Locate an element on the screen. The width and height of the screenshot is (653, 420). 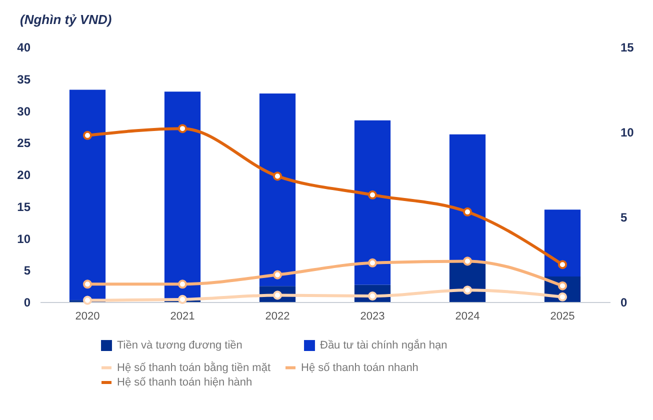
x-tick-label: 2020 is located at coordinates (87, 316).